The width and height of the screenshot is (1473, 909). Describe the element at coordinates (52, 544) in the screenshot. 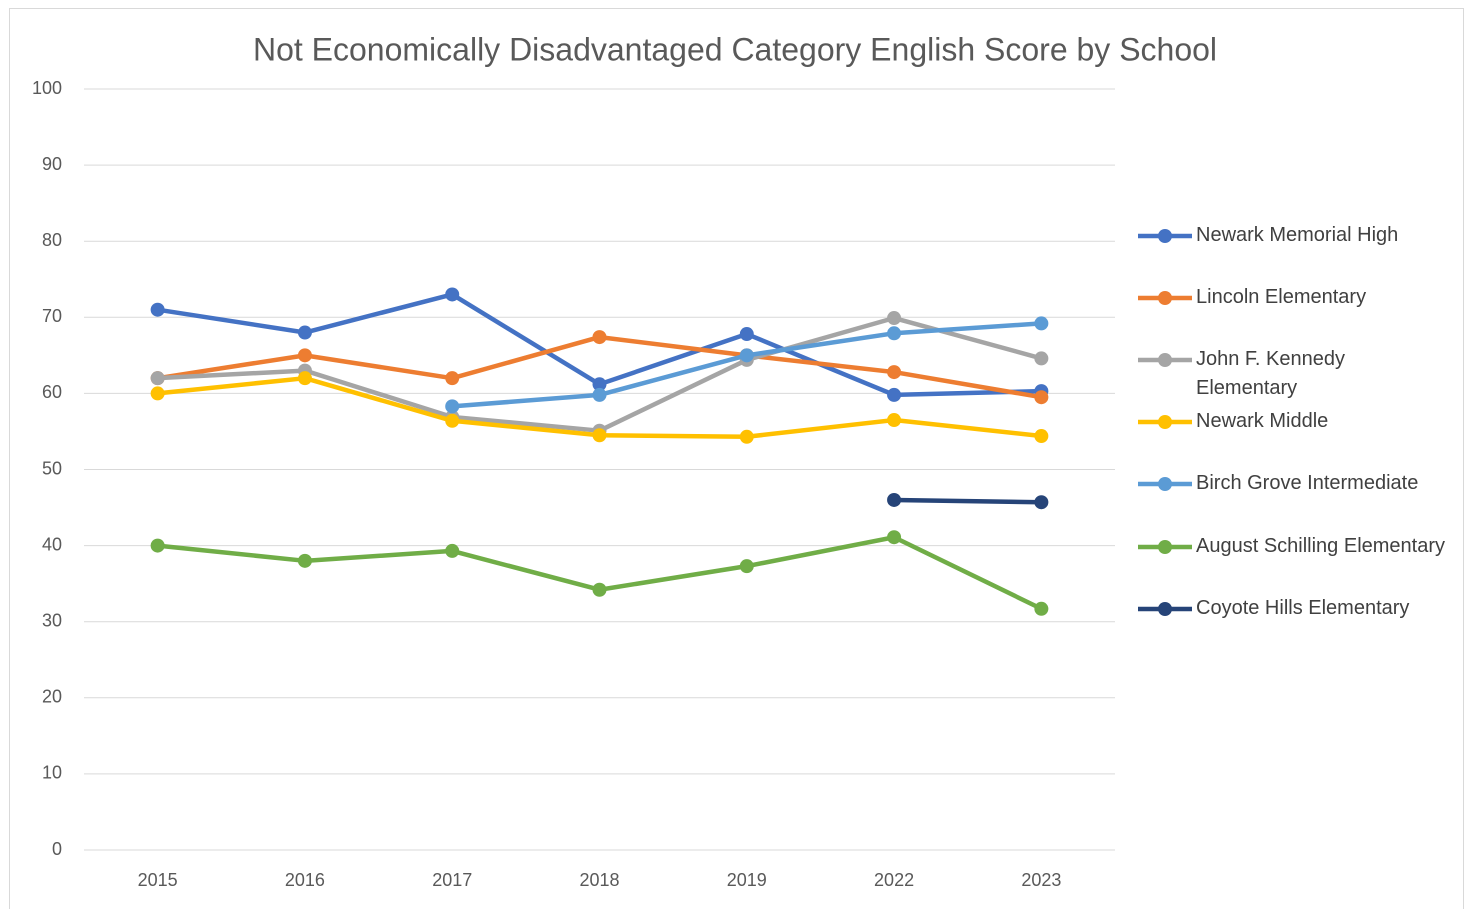

I see `y-tick-label: 40` at that location.